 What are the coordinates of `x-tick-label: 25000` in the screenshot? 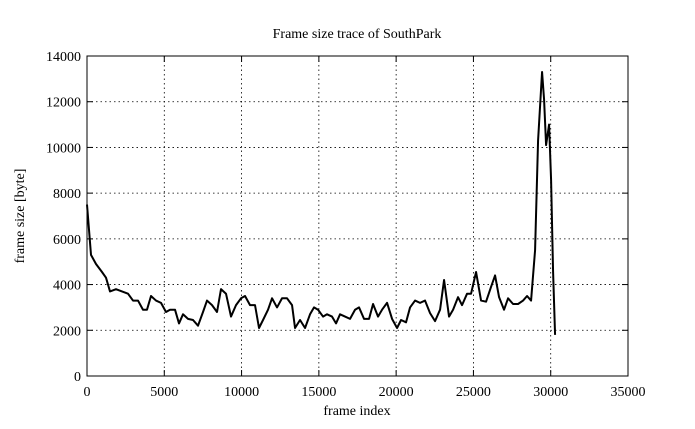 It's located at (473, 392).